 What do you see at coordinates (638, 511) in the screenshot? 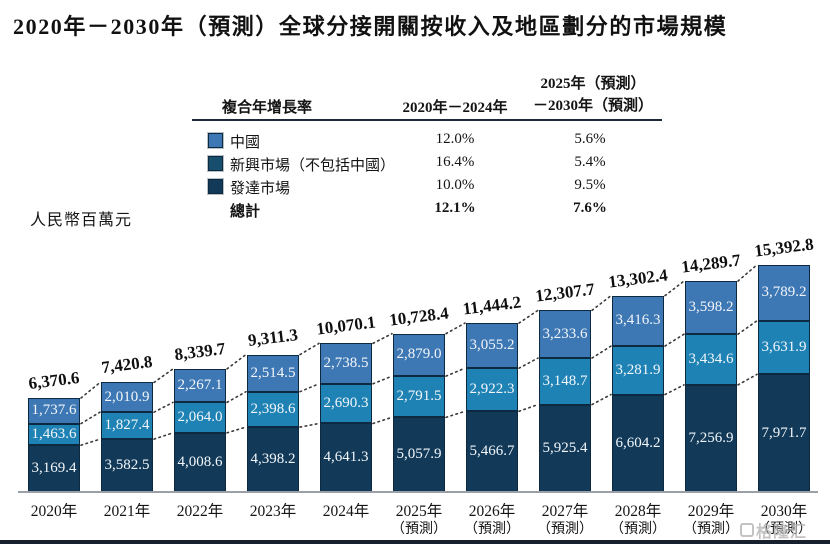
I see `x-axis-tick-label: 2028年` at bounding box center [638, 511].